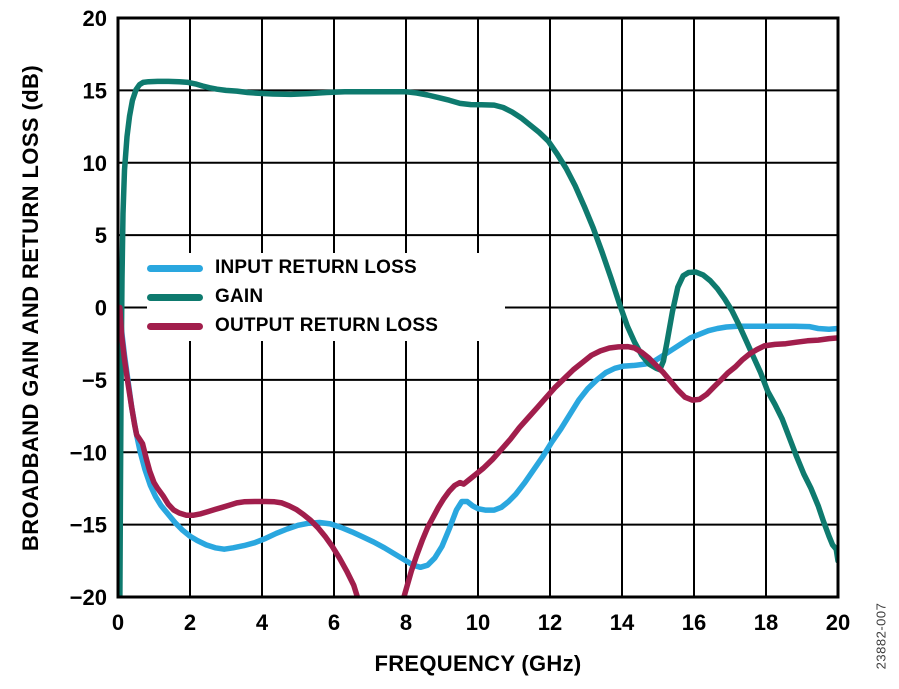  I want to click on legend-item-output-return-loss: OUTPUT RETURN LOSS, so click(326, 326).